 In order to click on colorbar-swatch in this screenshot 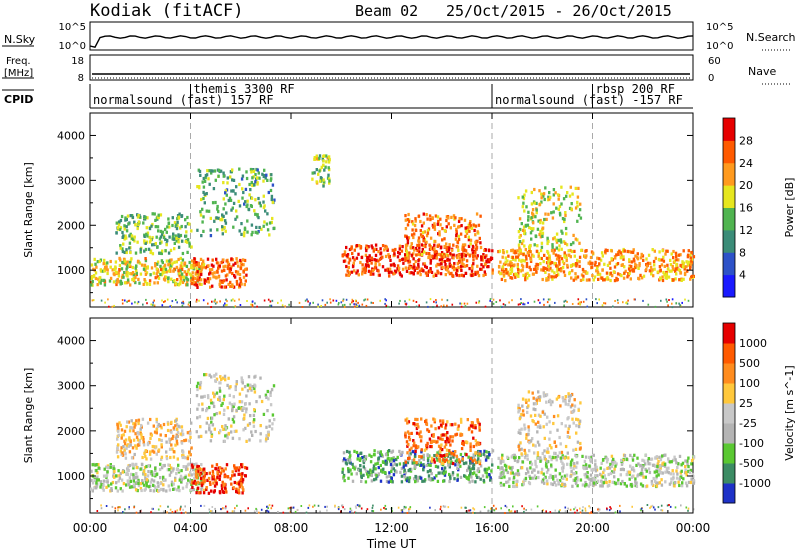, I will do `click(729, 219)`.